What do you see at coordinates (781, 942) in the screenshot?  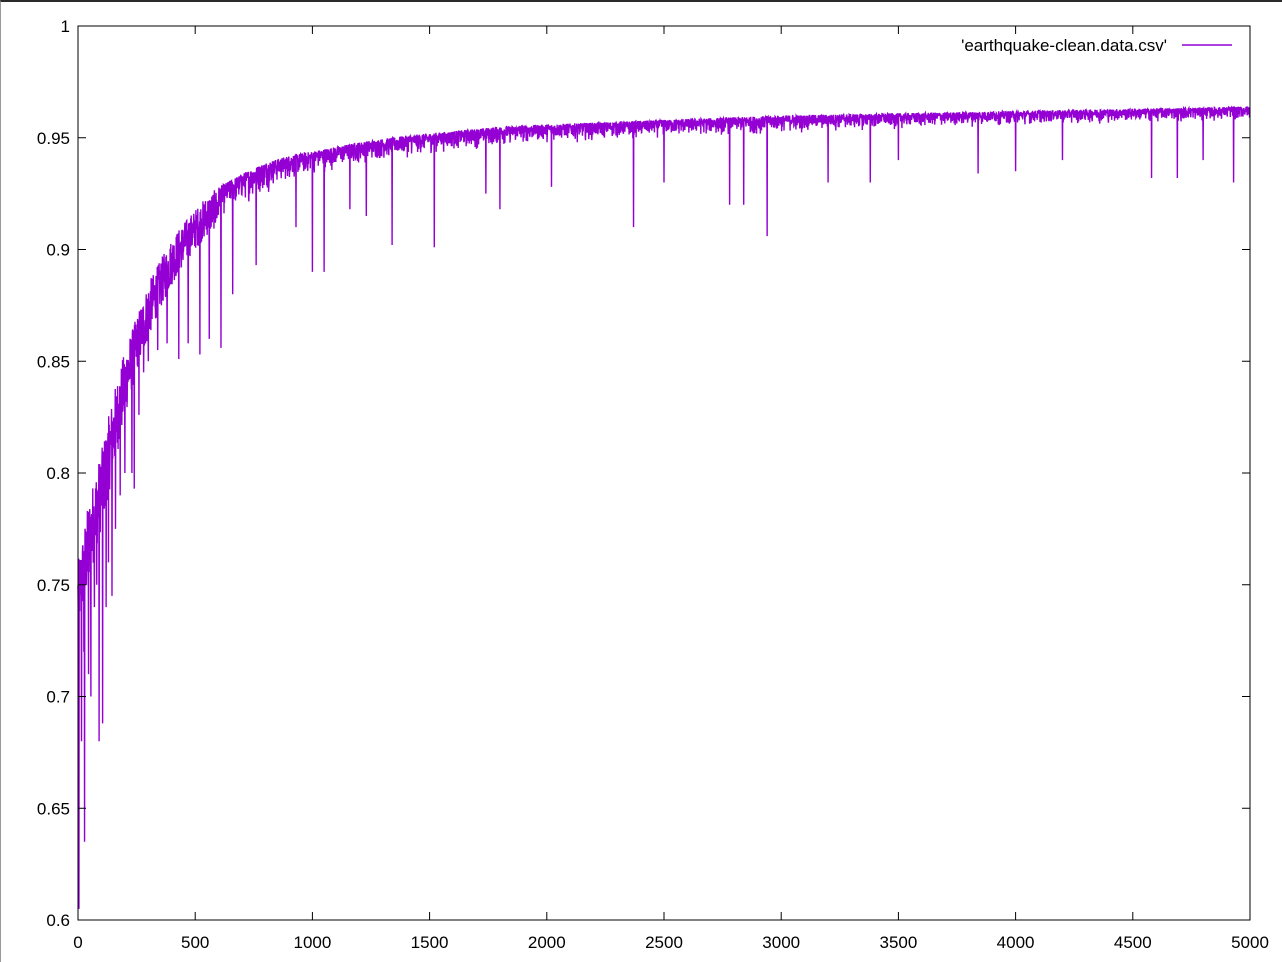 I see `x-tick-label: 3000` at bounding box center [781, 942].